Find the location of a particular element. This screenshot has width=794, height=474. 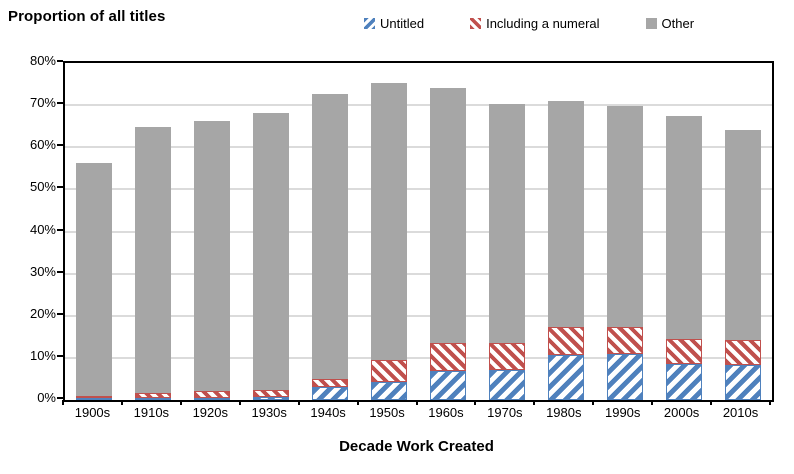

bar-segment-including-a-numeral-1960s is located at coordinates (447, 357).